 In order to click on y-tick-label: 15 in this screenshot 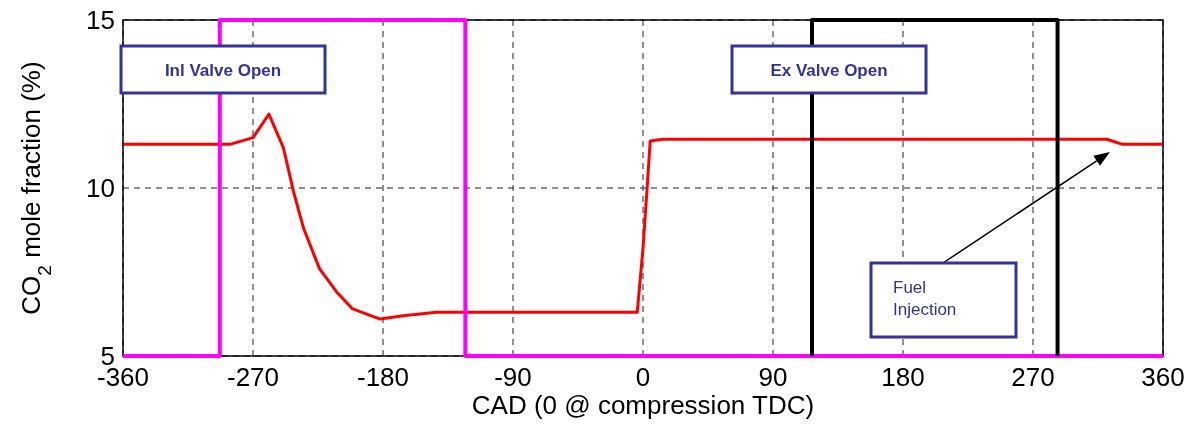, I will do `click(100, 20)`.